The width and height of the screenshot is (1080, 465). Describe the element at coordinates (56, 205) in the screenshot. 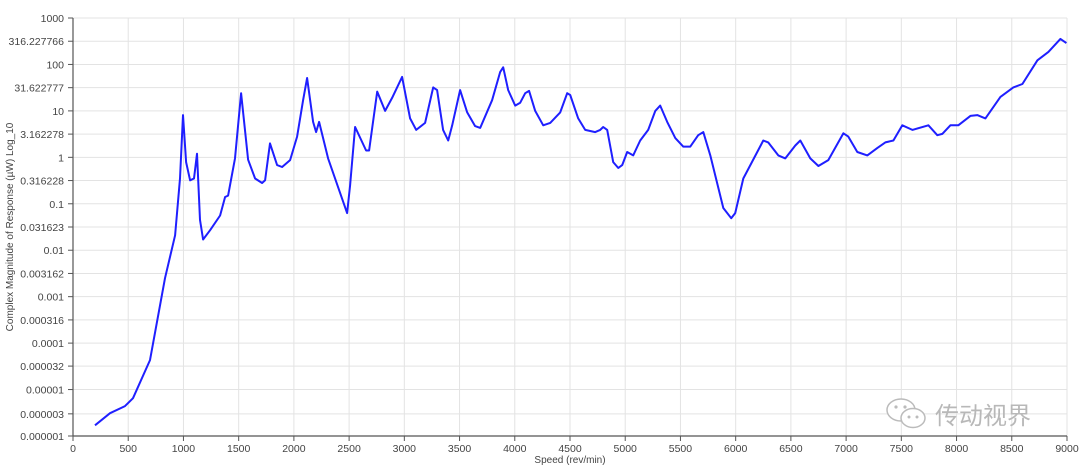

I see `y-tick-label: 0.1` at that location.